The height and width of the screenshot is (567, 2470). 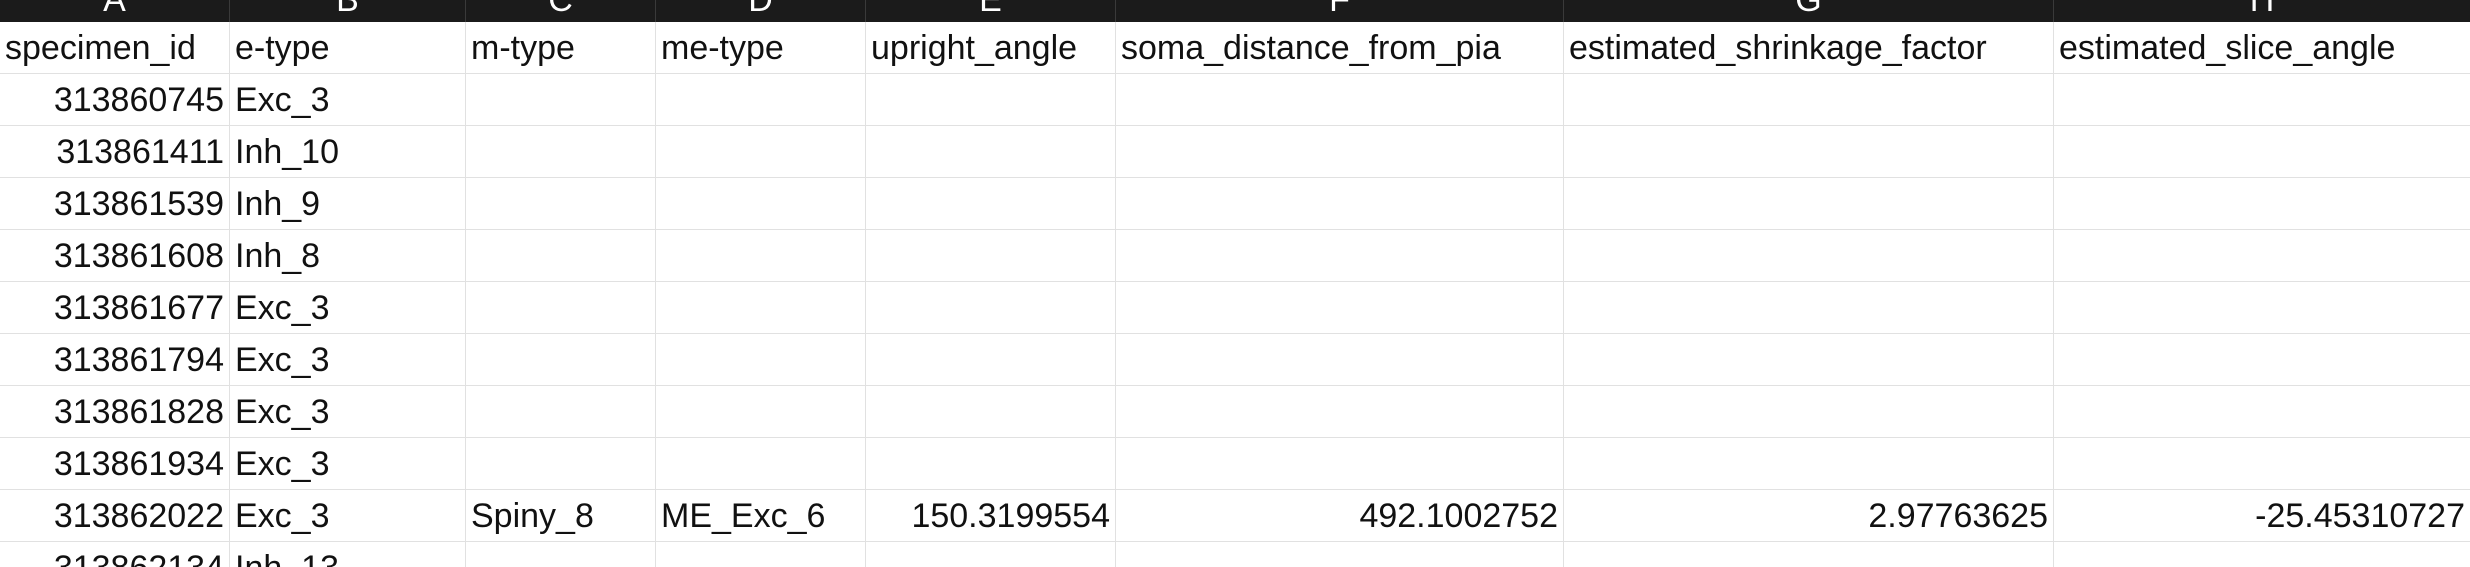 What do you see at coordinates (1340, 47) in the screenshot?
I see `cell-header-soma-distance: soma_distance_from_pia` at bounding box center [1340, 47].